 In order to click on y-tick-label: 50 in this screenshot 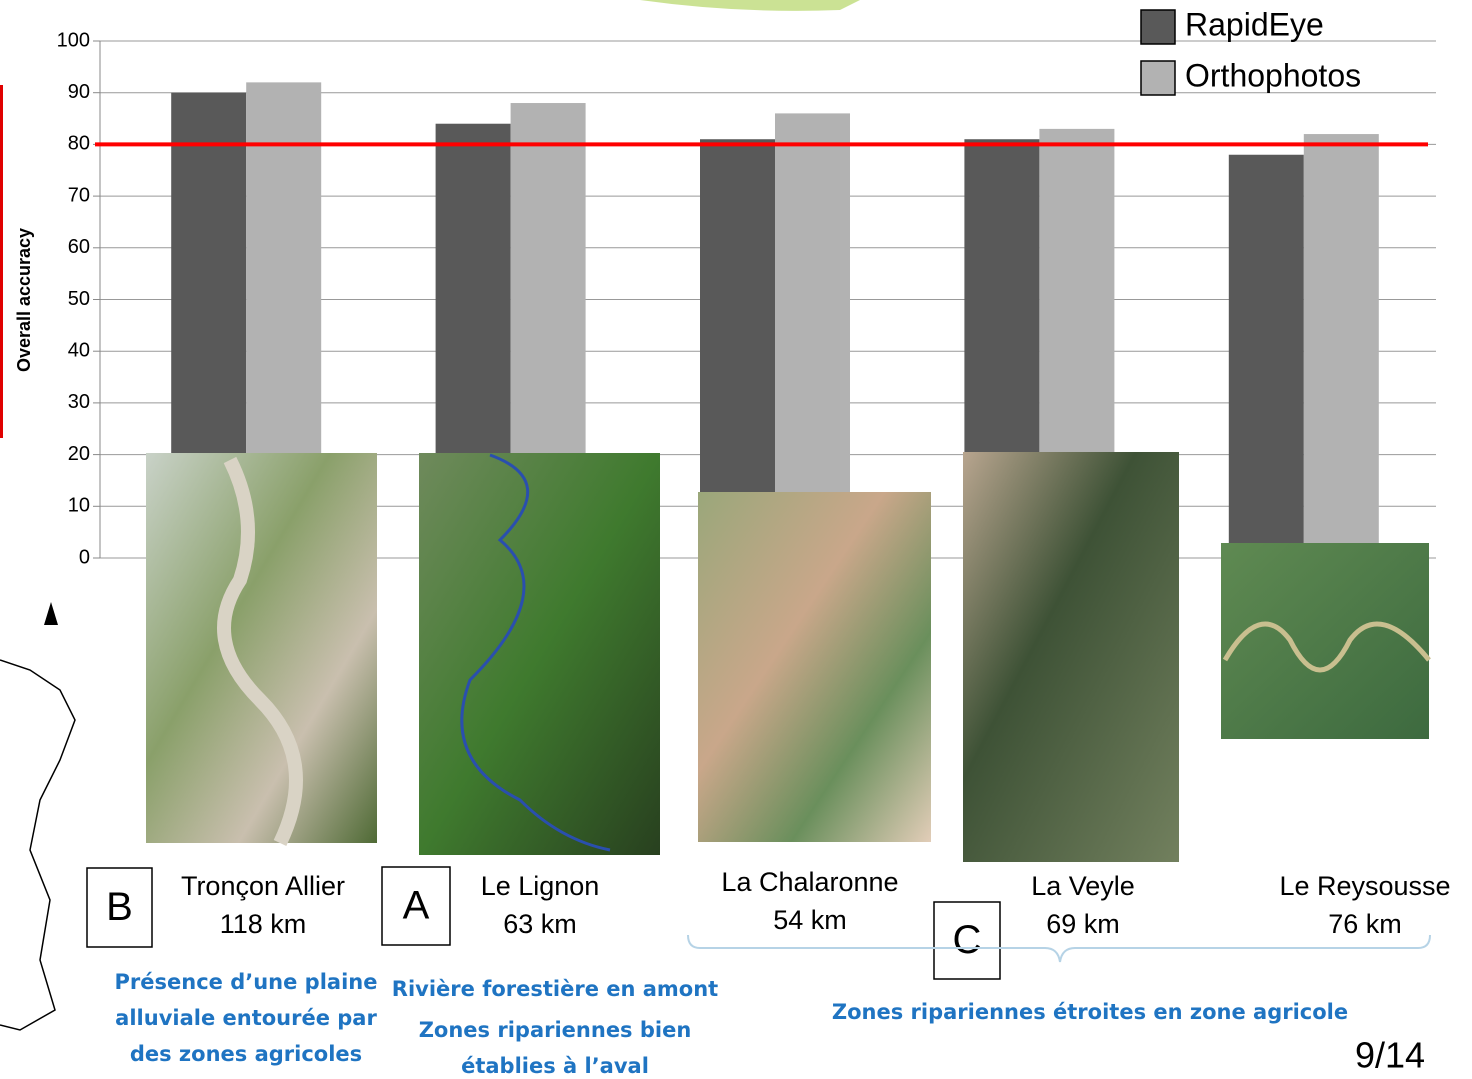, I will do `click(79, 299)`.